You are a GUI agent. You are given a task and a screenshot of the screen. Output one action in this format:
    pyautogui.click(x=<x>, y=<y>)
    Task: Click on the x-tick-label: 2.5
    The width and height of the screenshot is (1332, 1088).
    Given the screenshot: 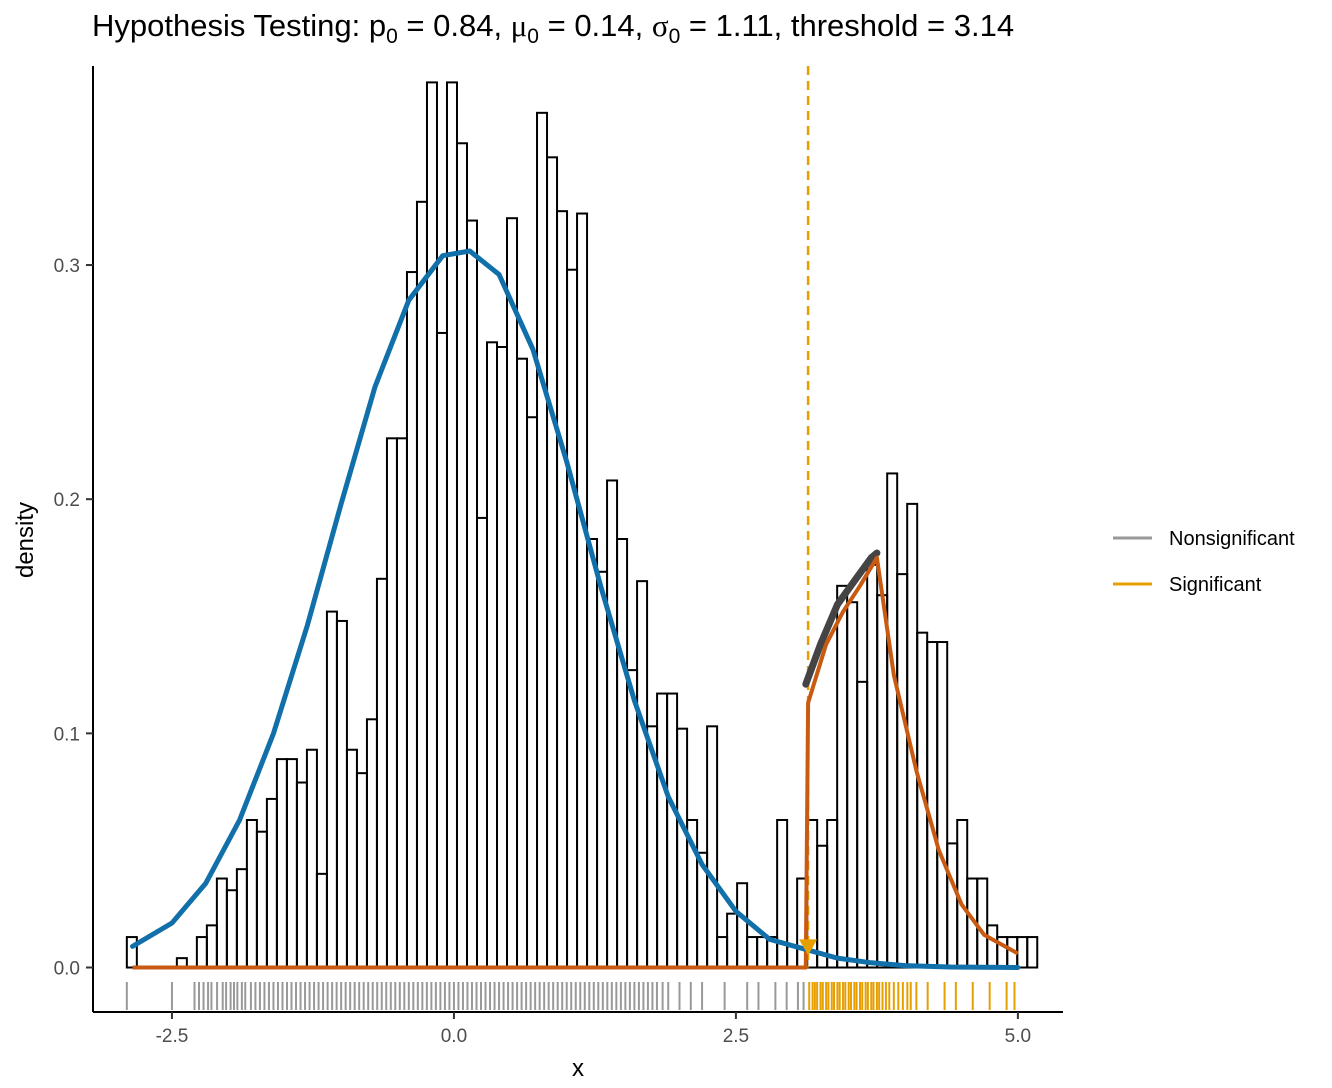 What is the action you would take?
    pyautogui.click(x=736, y=1036)
    